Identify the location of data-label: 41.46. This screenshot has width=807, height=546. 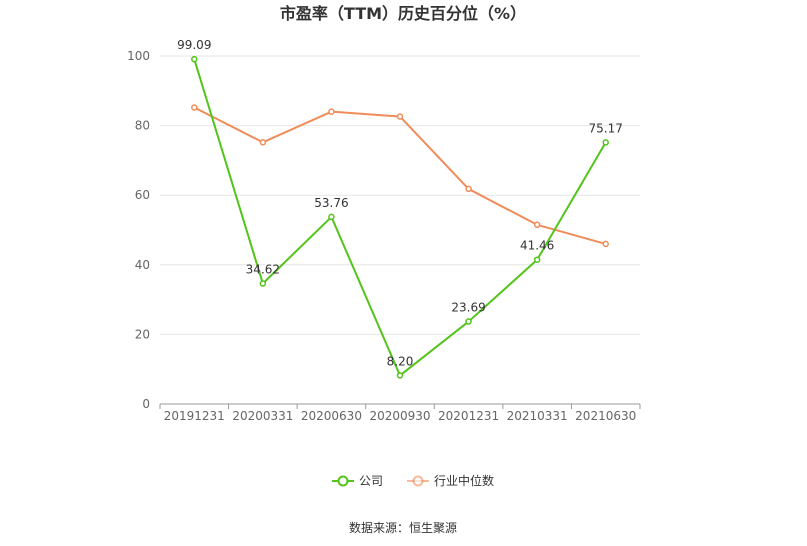
(537, 246).